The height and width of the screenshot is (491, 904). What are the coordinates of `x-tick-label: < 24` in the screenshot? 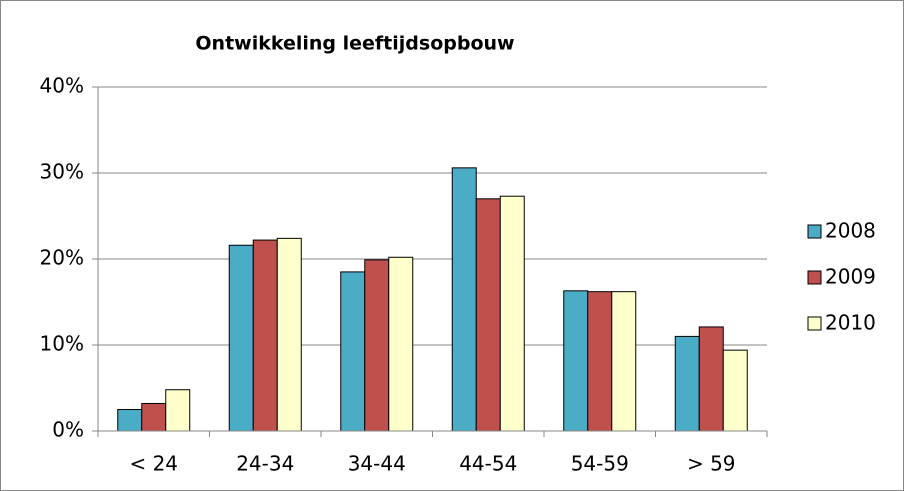 It's located at (153, 464).